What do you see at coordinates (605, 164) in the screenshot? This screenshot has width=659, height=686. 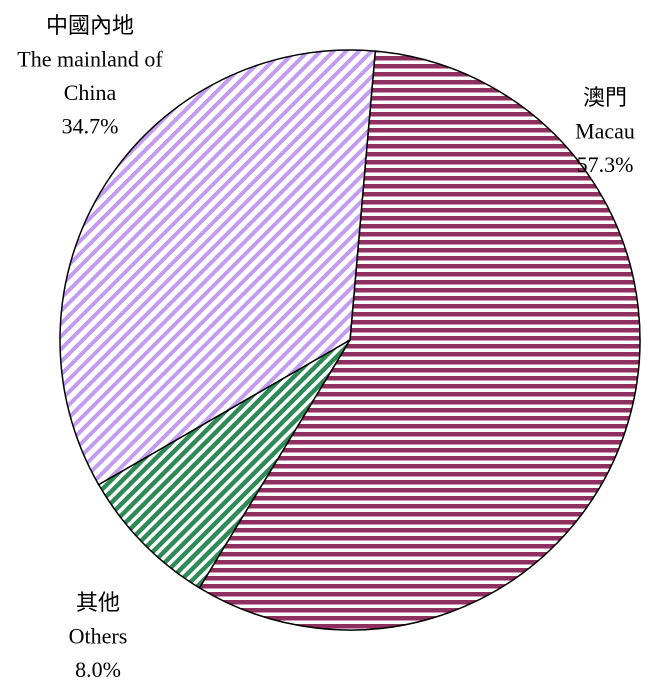 I see `value-label: 57.3%` at bounding box center [605, 164].